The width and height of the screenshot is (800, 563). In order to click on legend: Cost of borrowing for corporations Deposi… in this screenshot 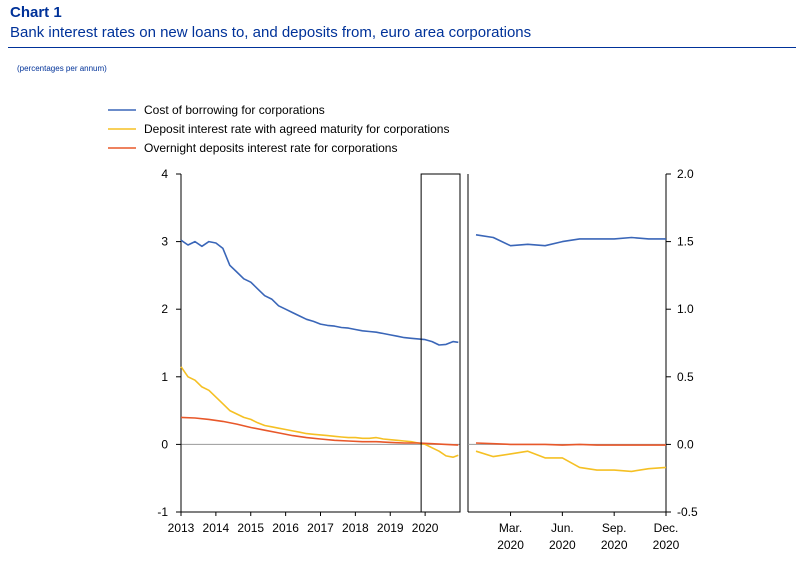, I will do `click(278, 129)`.